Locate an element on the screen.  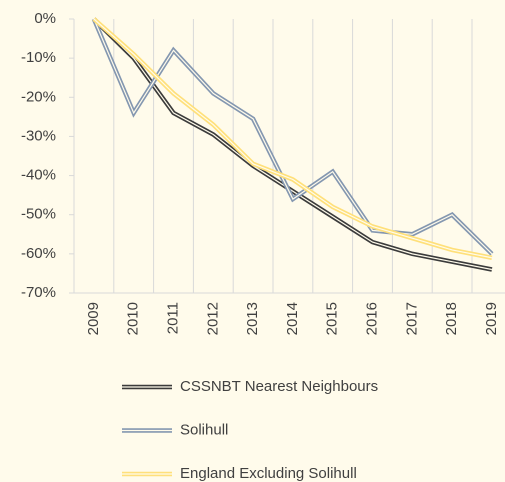
y-tick-label: -20% is located at coordinates (38, 96).